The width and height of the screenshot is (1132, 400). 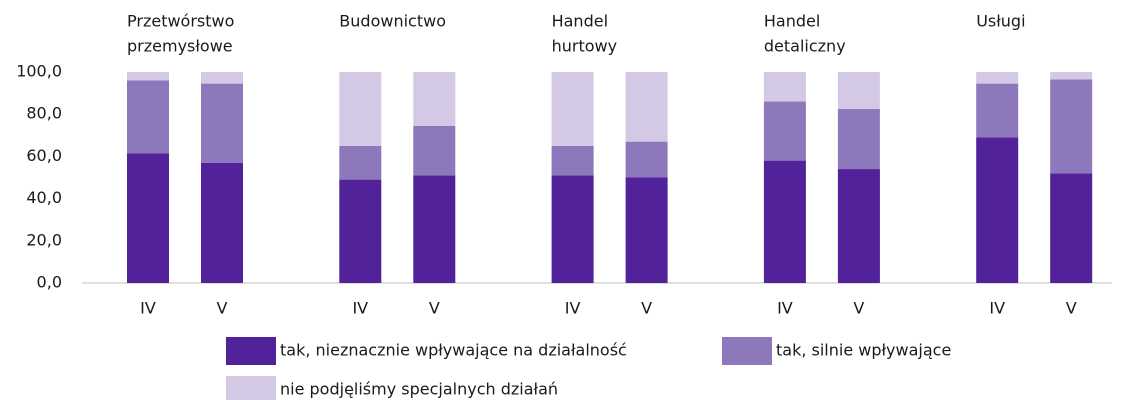 What do you see at coordinates (584, 46) in the screenshot?
I see `group-label: hurtowy` at bounding box center [584, 46].